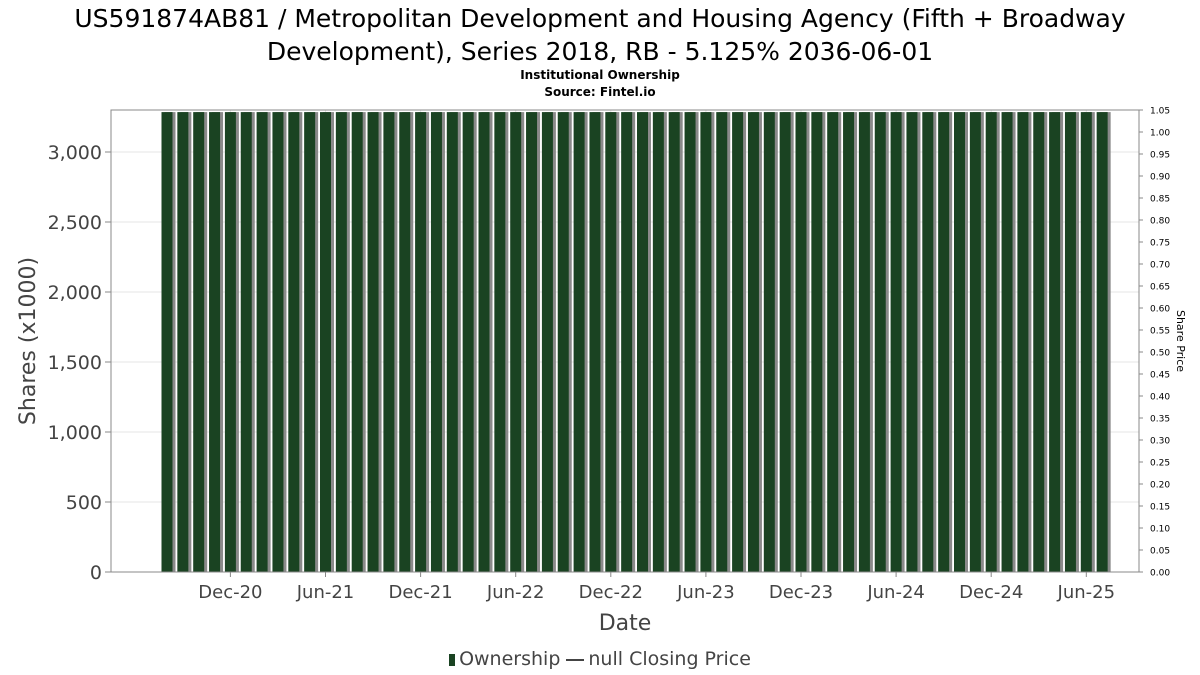  Describe the element at coordinates (84, 503) in the screenshot. I see `y-tick-label: 500` at that location.